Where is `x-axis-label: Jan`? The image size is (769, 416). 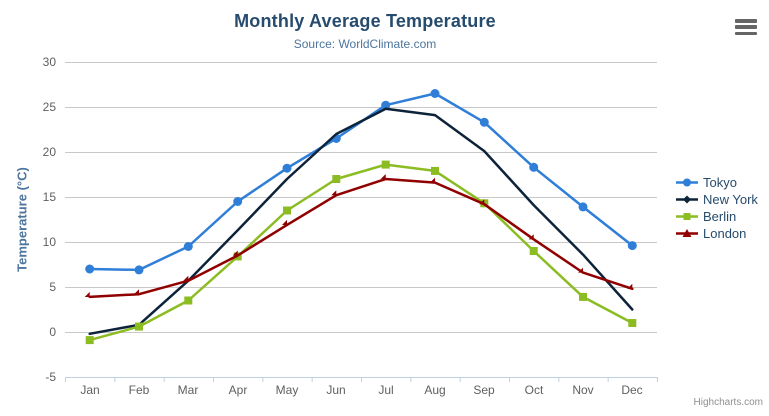 x-axis-label: Jan is located at coordinates (90, 390).